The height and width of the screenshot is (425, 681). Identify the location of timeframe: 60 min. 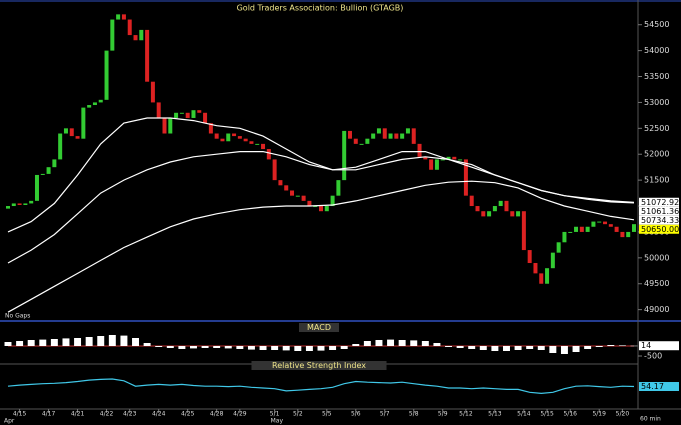
(650, 419).